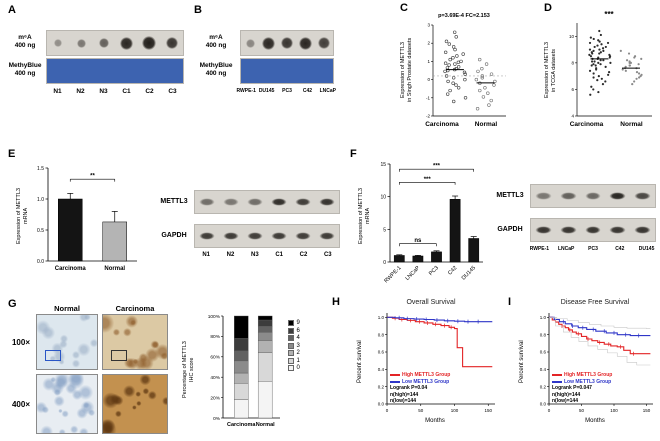 The width and height of the screenshot is (660, 441). What do you see at coordinates (510, 195) in the screenshot?
I see `blot-row-label-mettl3: METTL3` at bounding box center [510, 195].